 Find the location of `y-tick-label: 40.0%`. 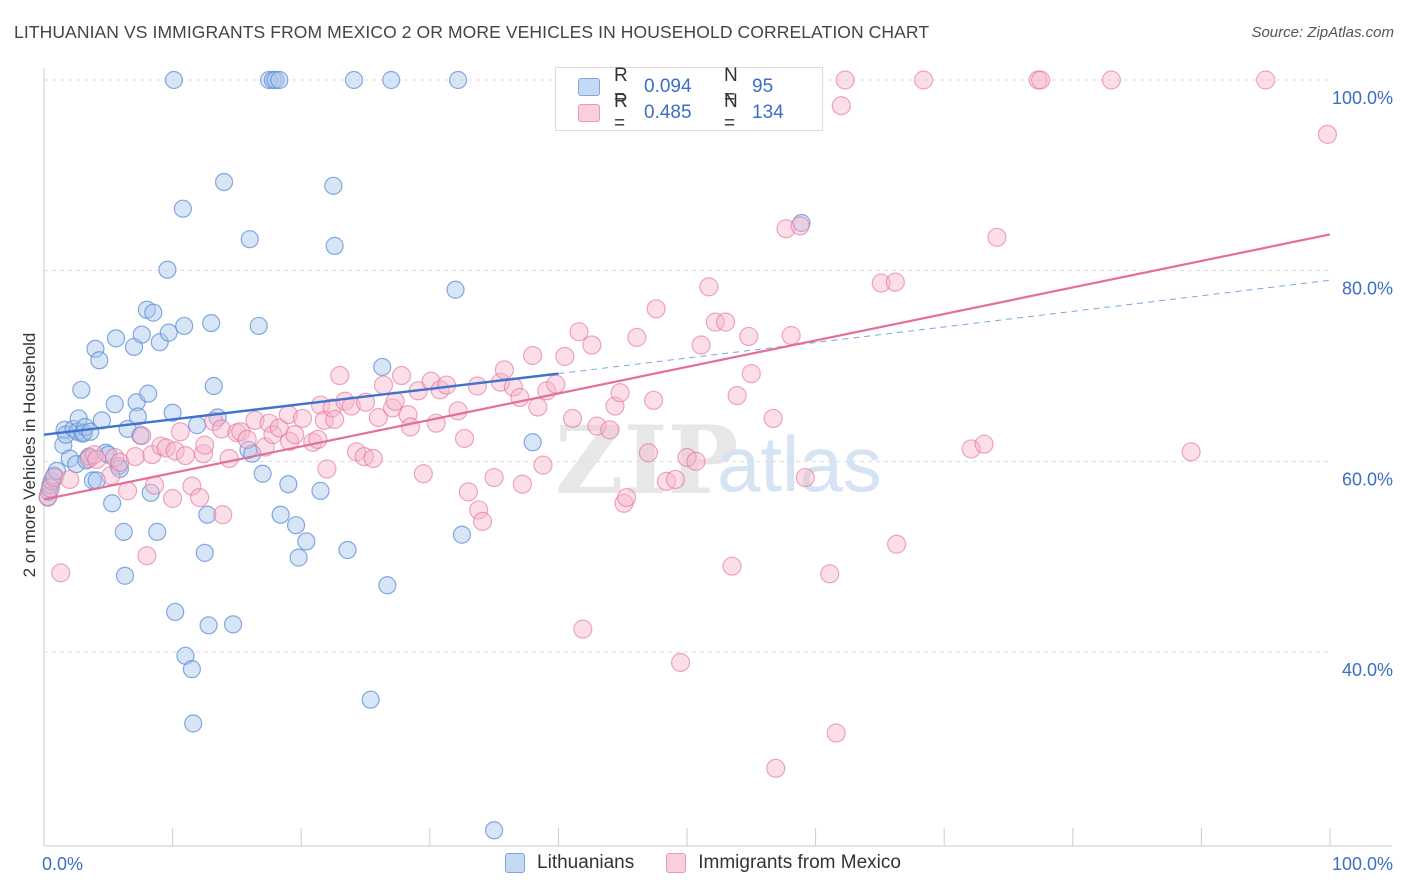

y-tick-label: 40.0% is located at coordinates (1367, 670).